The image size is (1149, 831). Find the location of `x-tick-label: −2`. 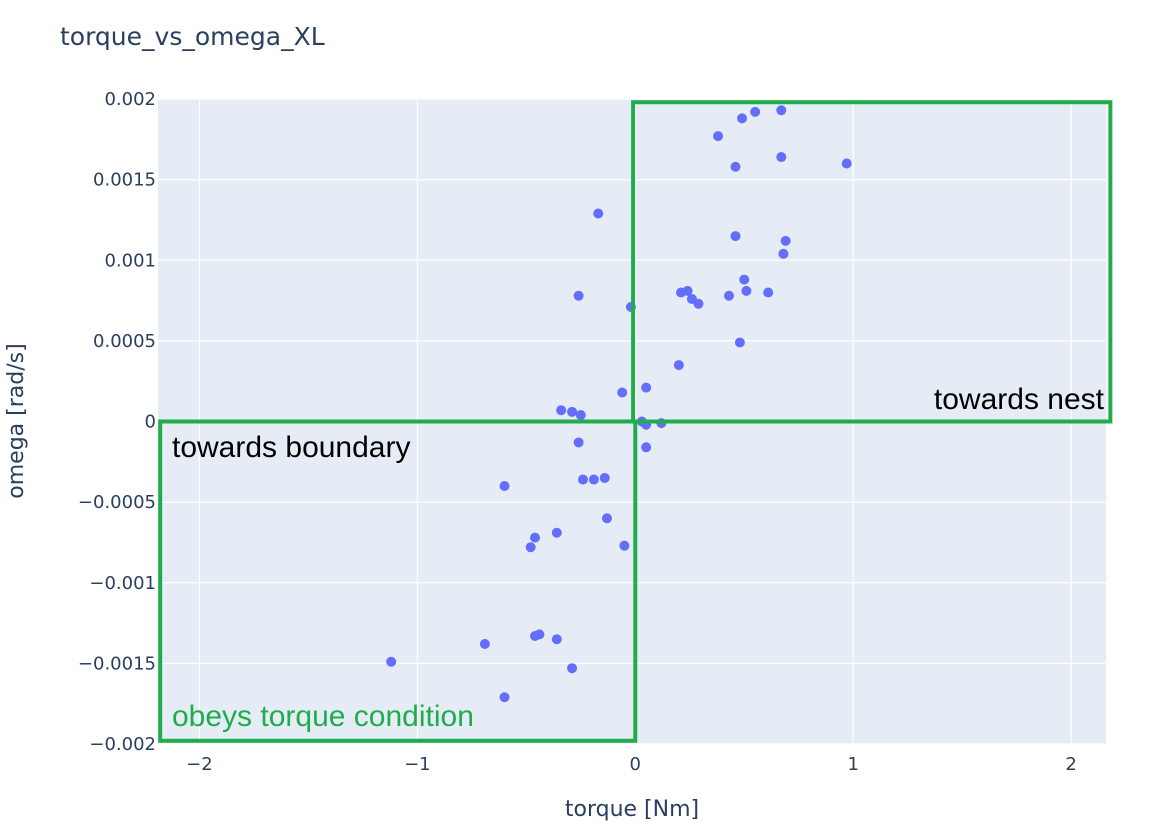

x-tick-label: −2 is located at coordinates (199, 764).